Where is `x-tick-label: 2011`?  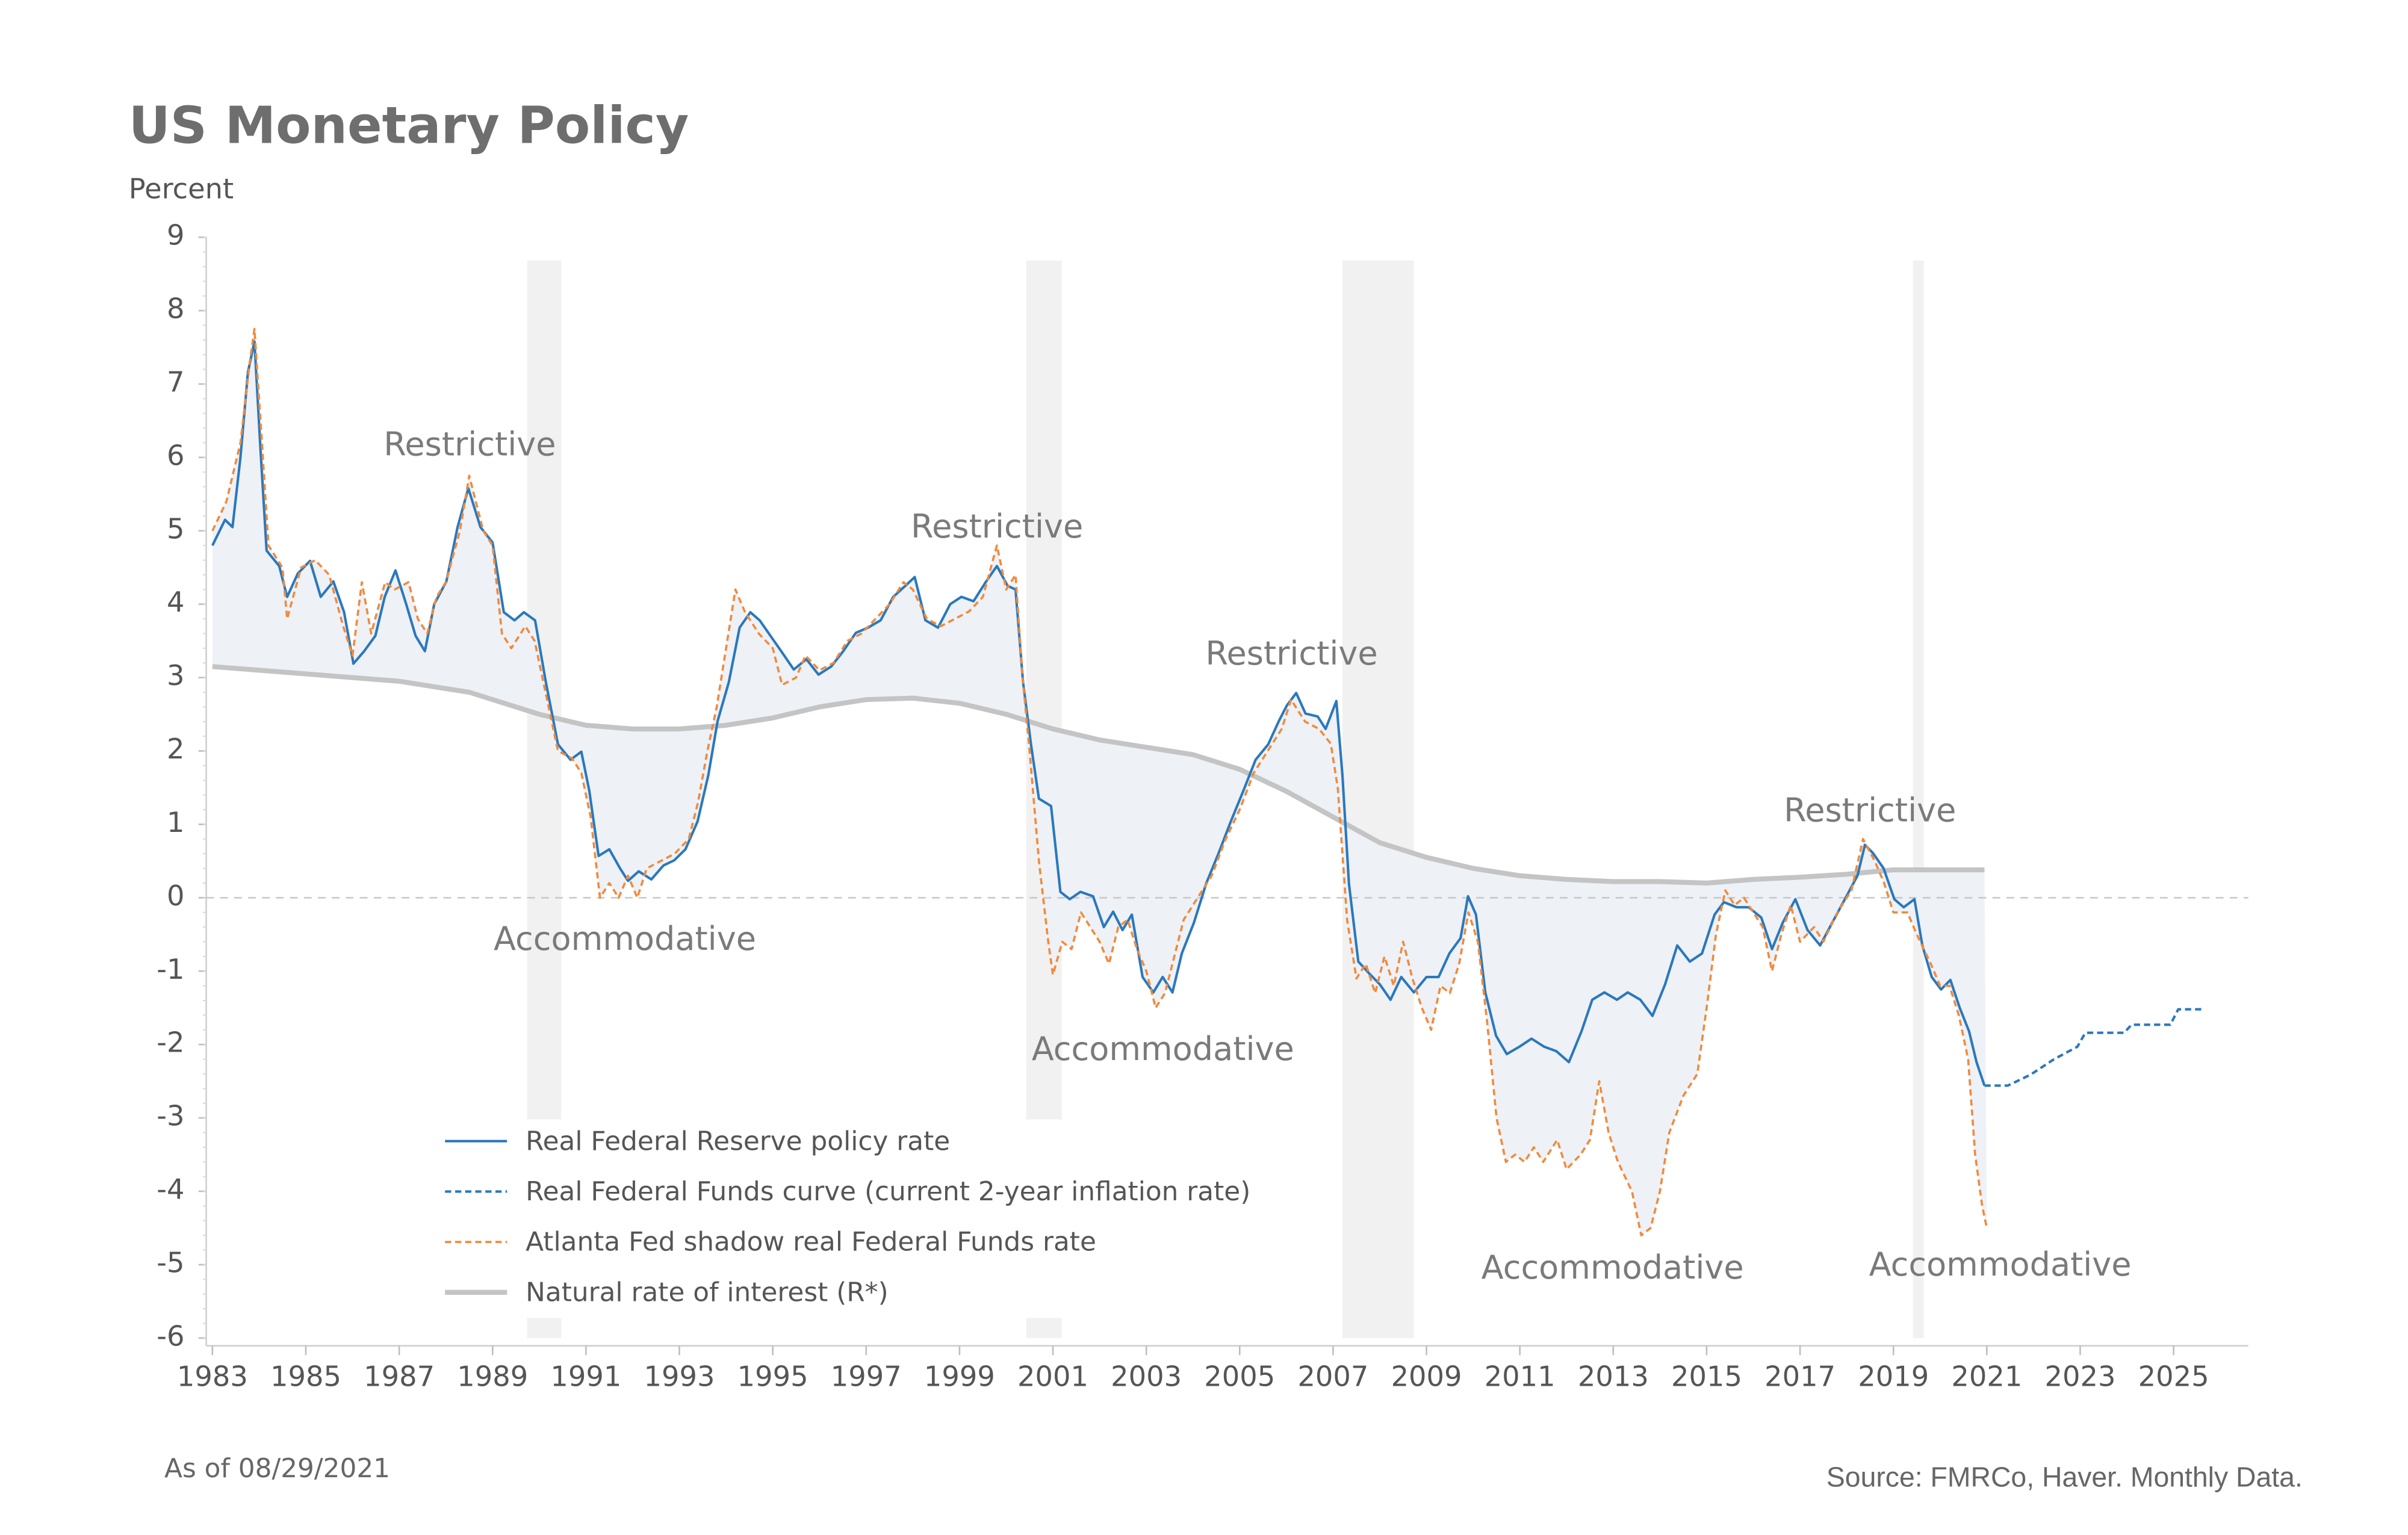 x-tick-label: 2011 is located at coordinates (1520, 1376).